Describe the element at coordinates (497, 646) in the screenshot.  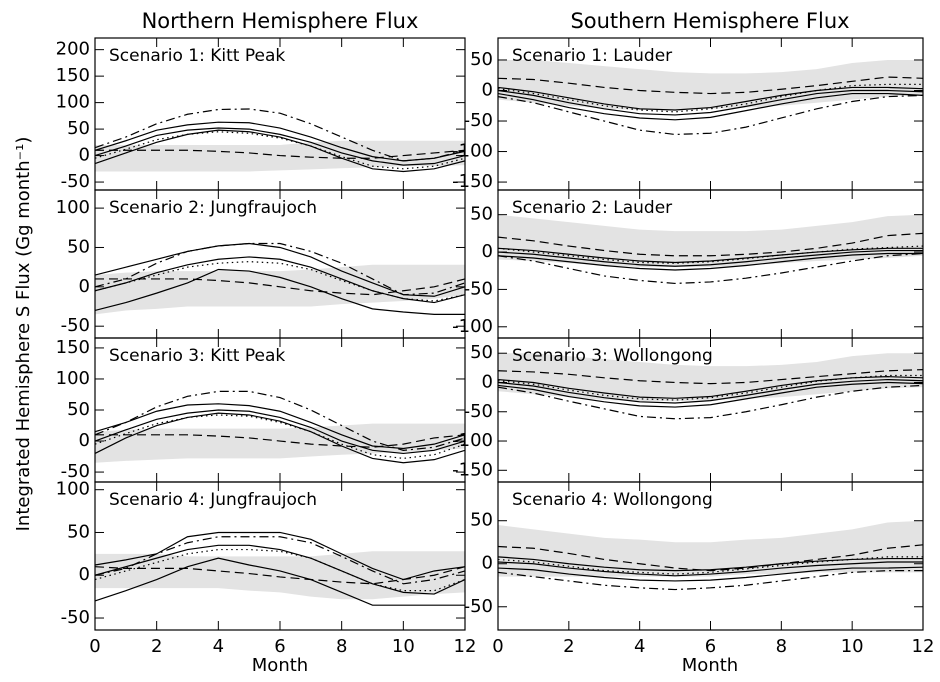
I see `x-tick-label: 0` at that location.